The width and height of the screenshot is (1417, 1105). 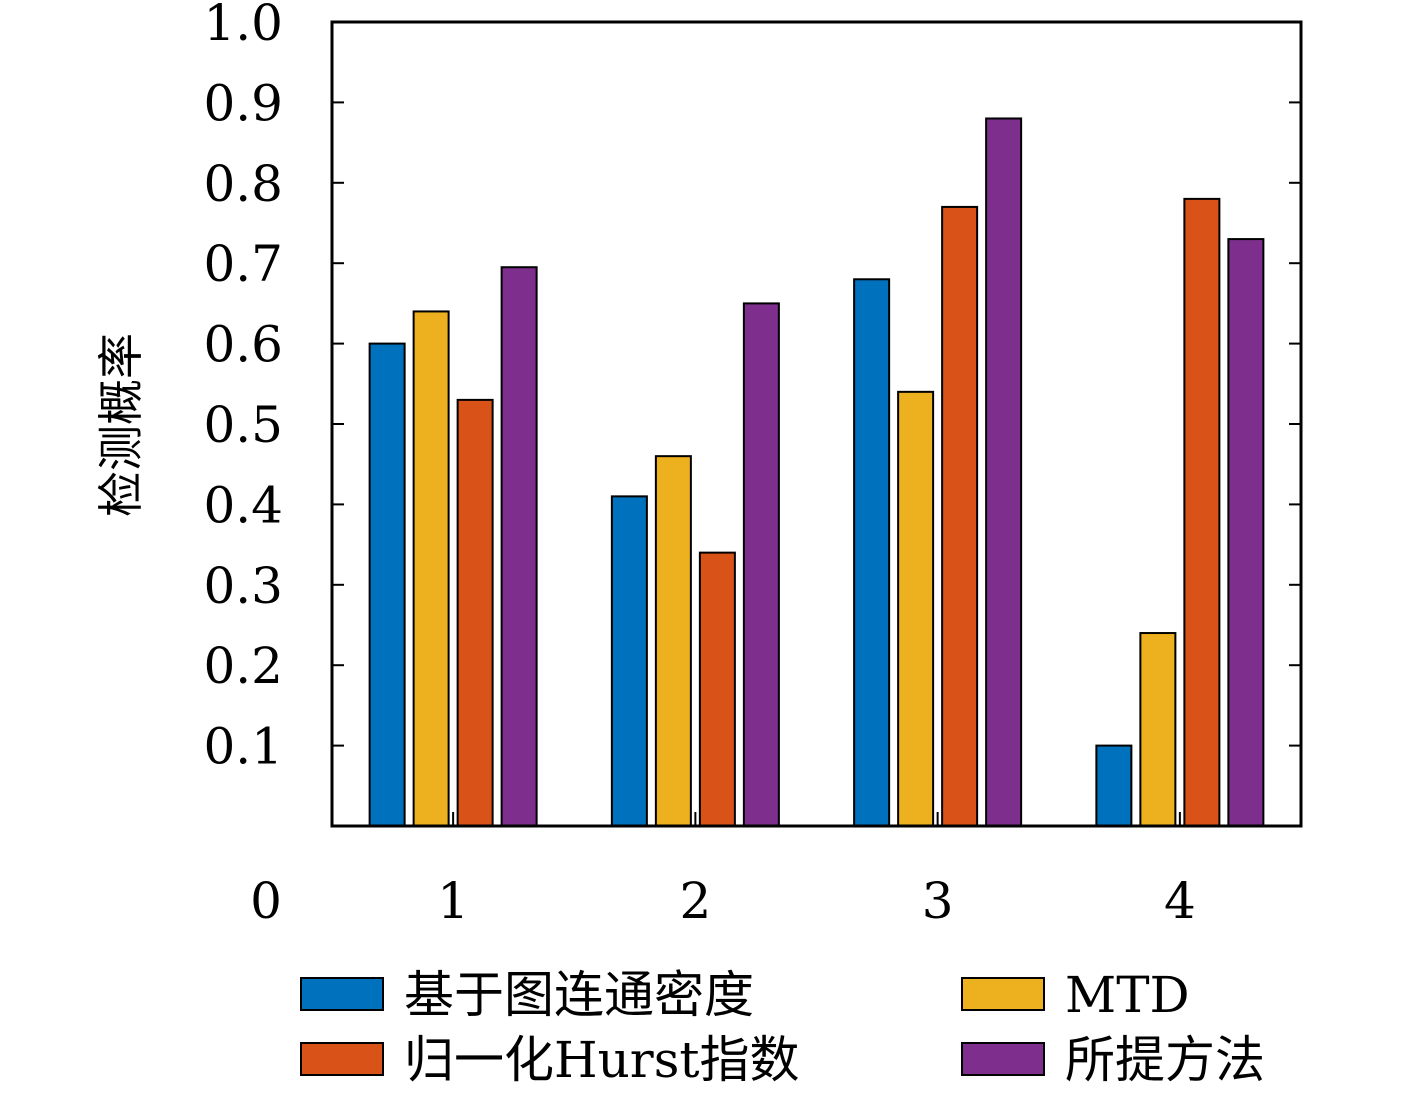 I want to click on legend-label-2: MTD, so click(x=1127, y=995).